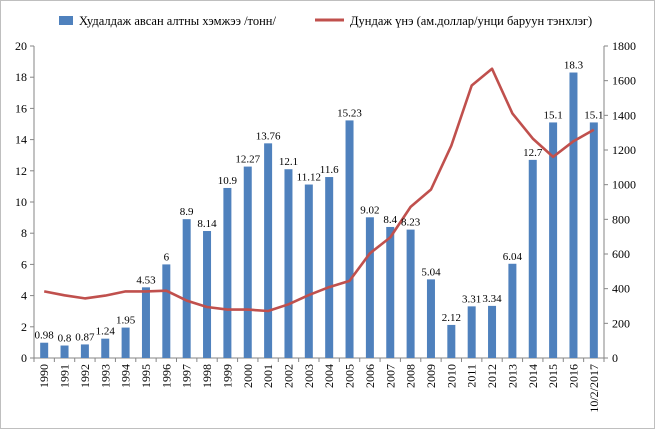 The width and height of the screenshot is (655, 433). What do you see at coordinates (227, 376) in the screenshot?
I see `x-tick-label: 1999` at bounding box center [227, 376].